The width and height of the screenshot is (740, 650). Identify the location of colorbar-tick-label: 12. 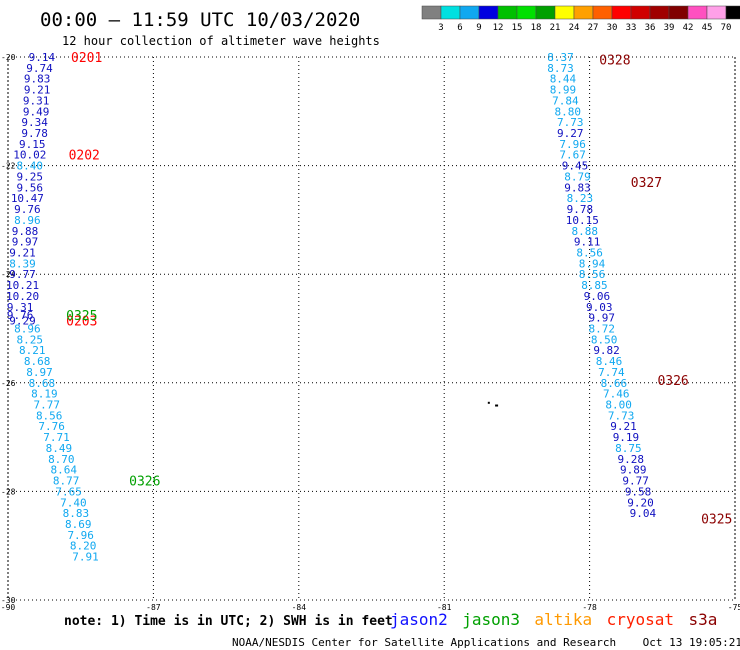
(498, 28).